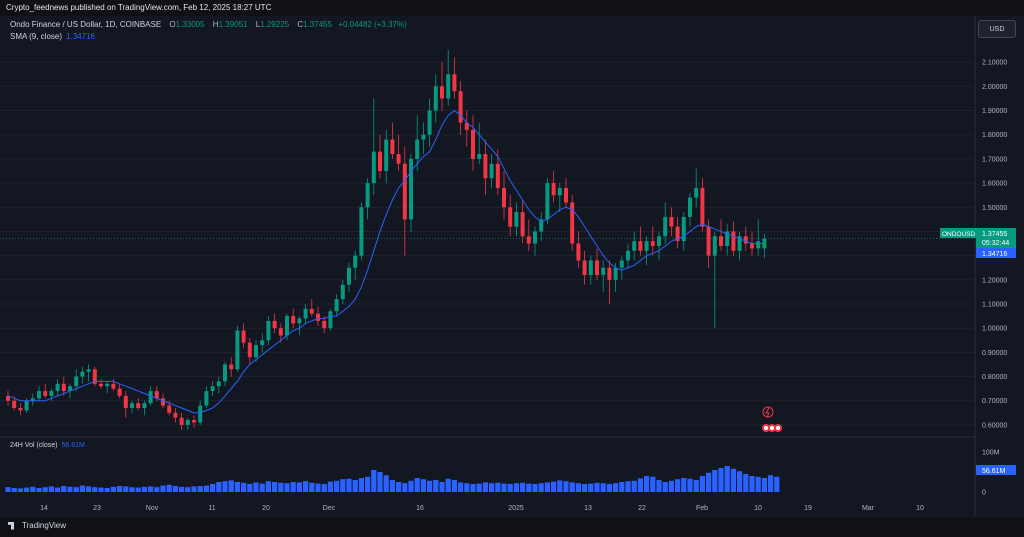 The height and width of the screenshot is (537, 1024). Describe the element at coordinates (44, 508) in the screenshot. I see `time-tick: 14` at that location.